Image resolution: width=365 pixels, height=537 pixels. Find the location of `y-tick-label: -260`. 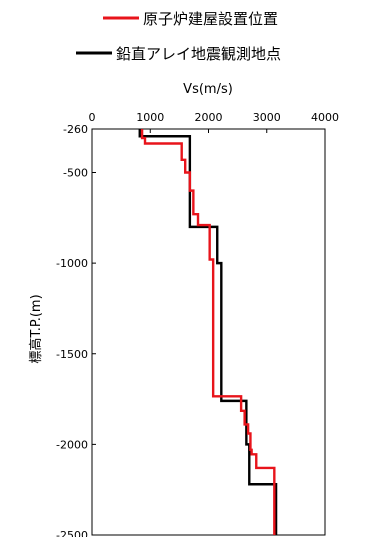

y-tick-label: -260 is located at coordinates (75, 129).